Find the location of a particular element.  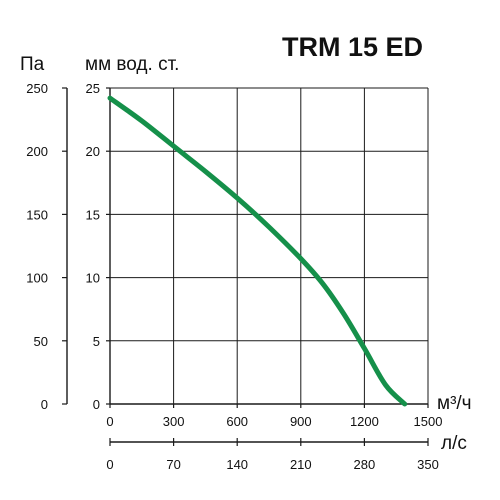

y-pa-tick-label: 50 is located at coordinates (41, 341).